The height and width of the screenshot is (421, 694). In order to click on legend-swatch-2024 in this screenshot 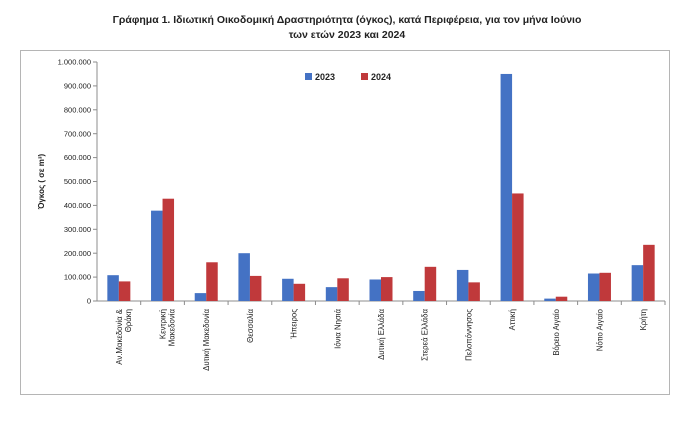, I will do `click(364, 76)`.